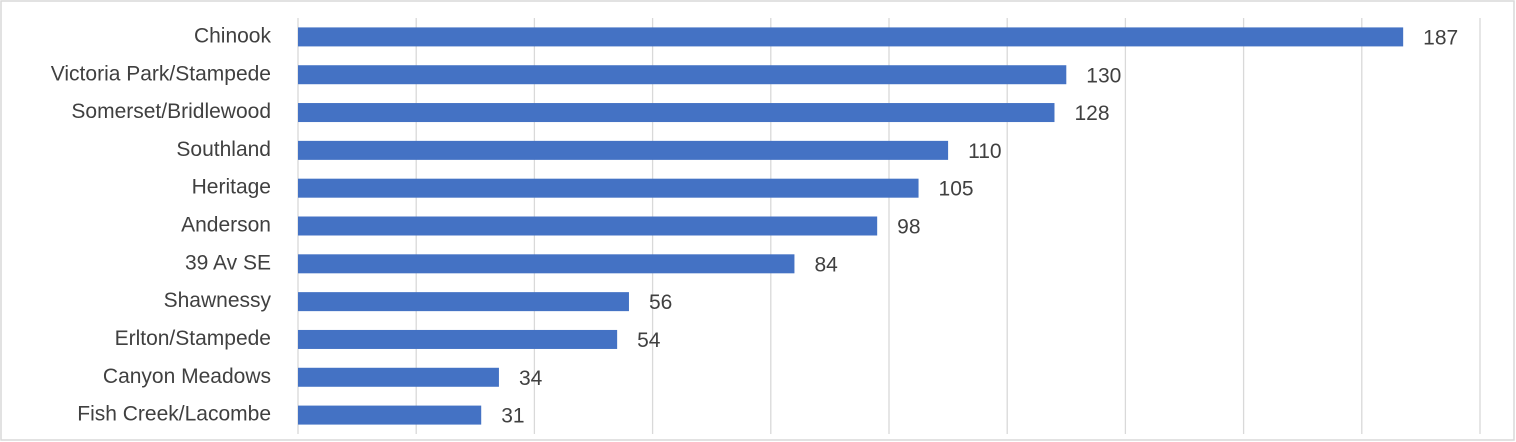  Describe the element at coordinates (187, 376) in the screenshot. I see `y-tick-label: Canyon Meadows` at that location.